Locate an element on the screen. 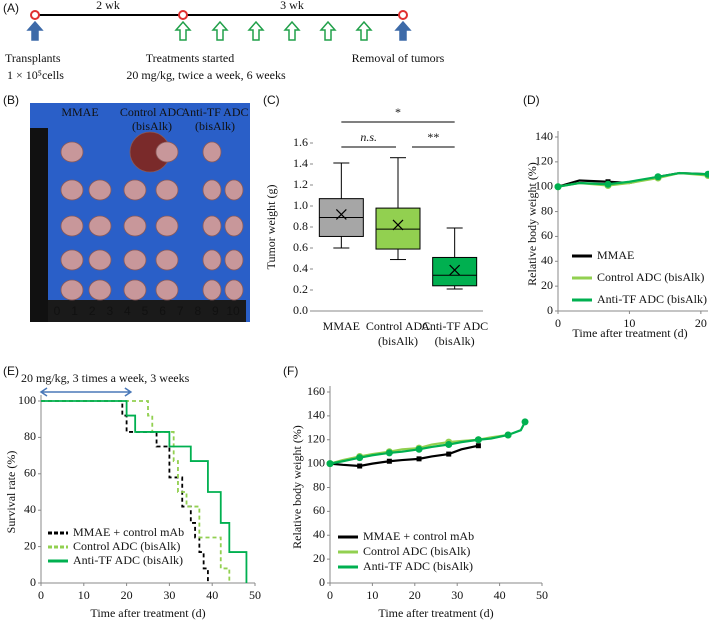  box is located at coordinates (398, 228).